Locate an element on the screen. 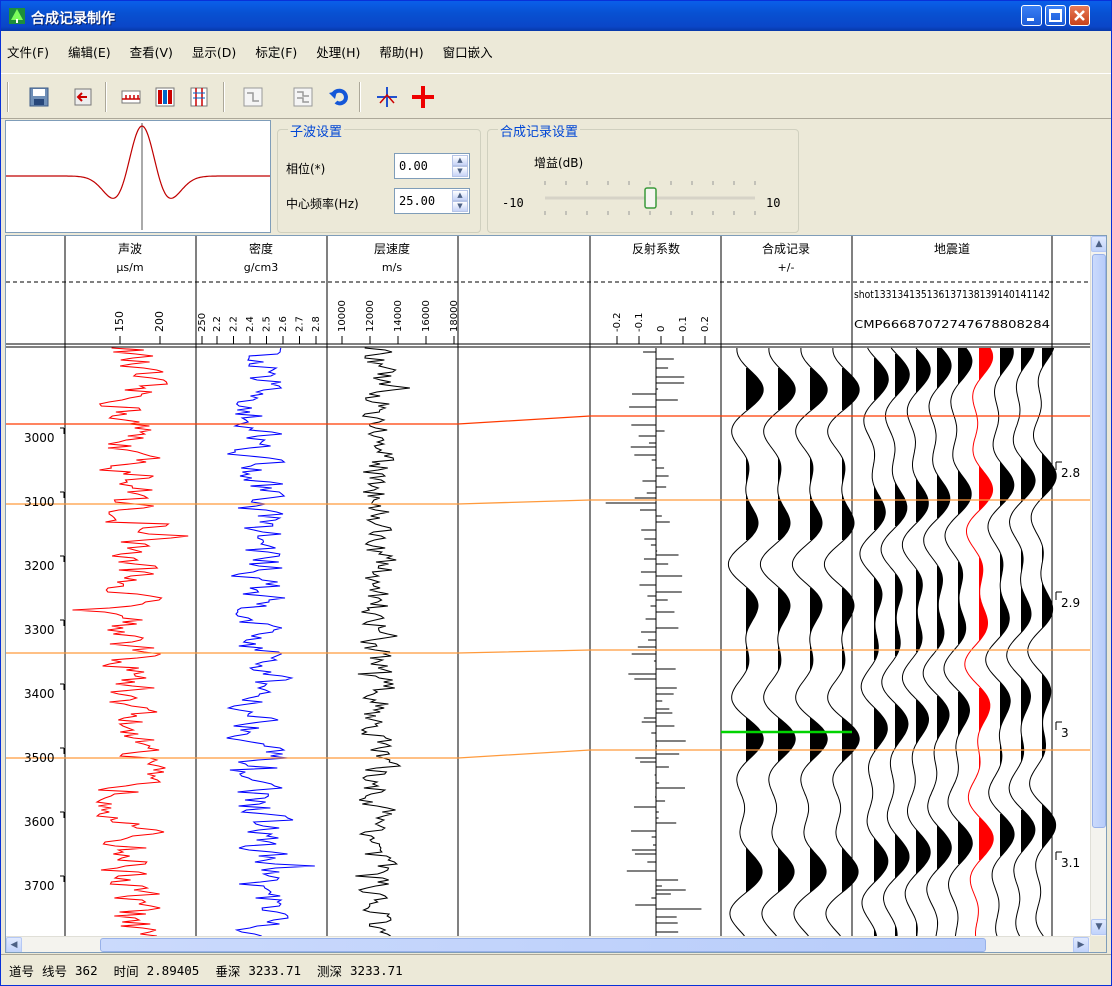  export-icon is located at coordinates (83, 97).